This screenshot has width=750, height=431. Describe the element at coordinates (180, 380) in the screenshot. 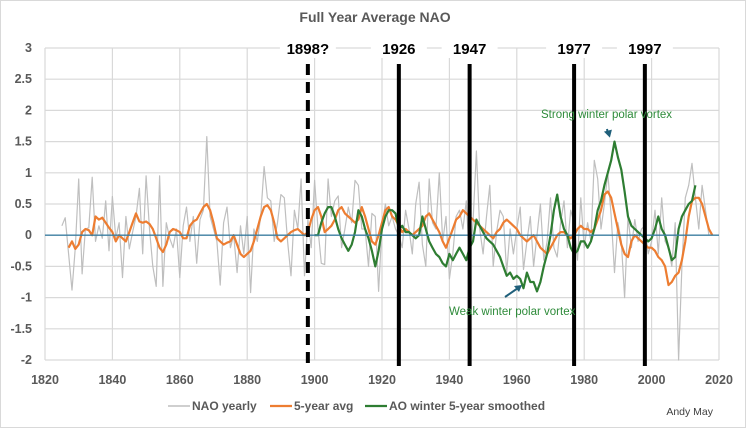

I see `x-tick-label: 1860` at that location.